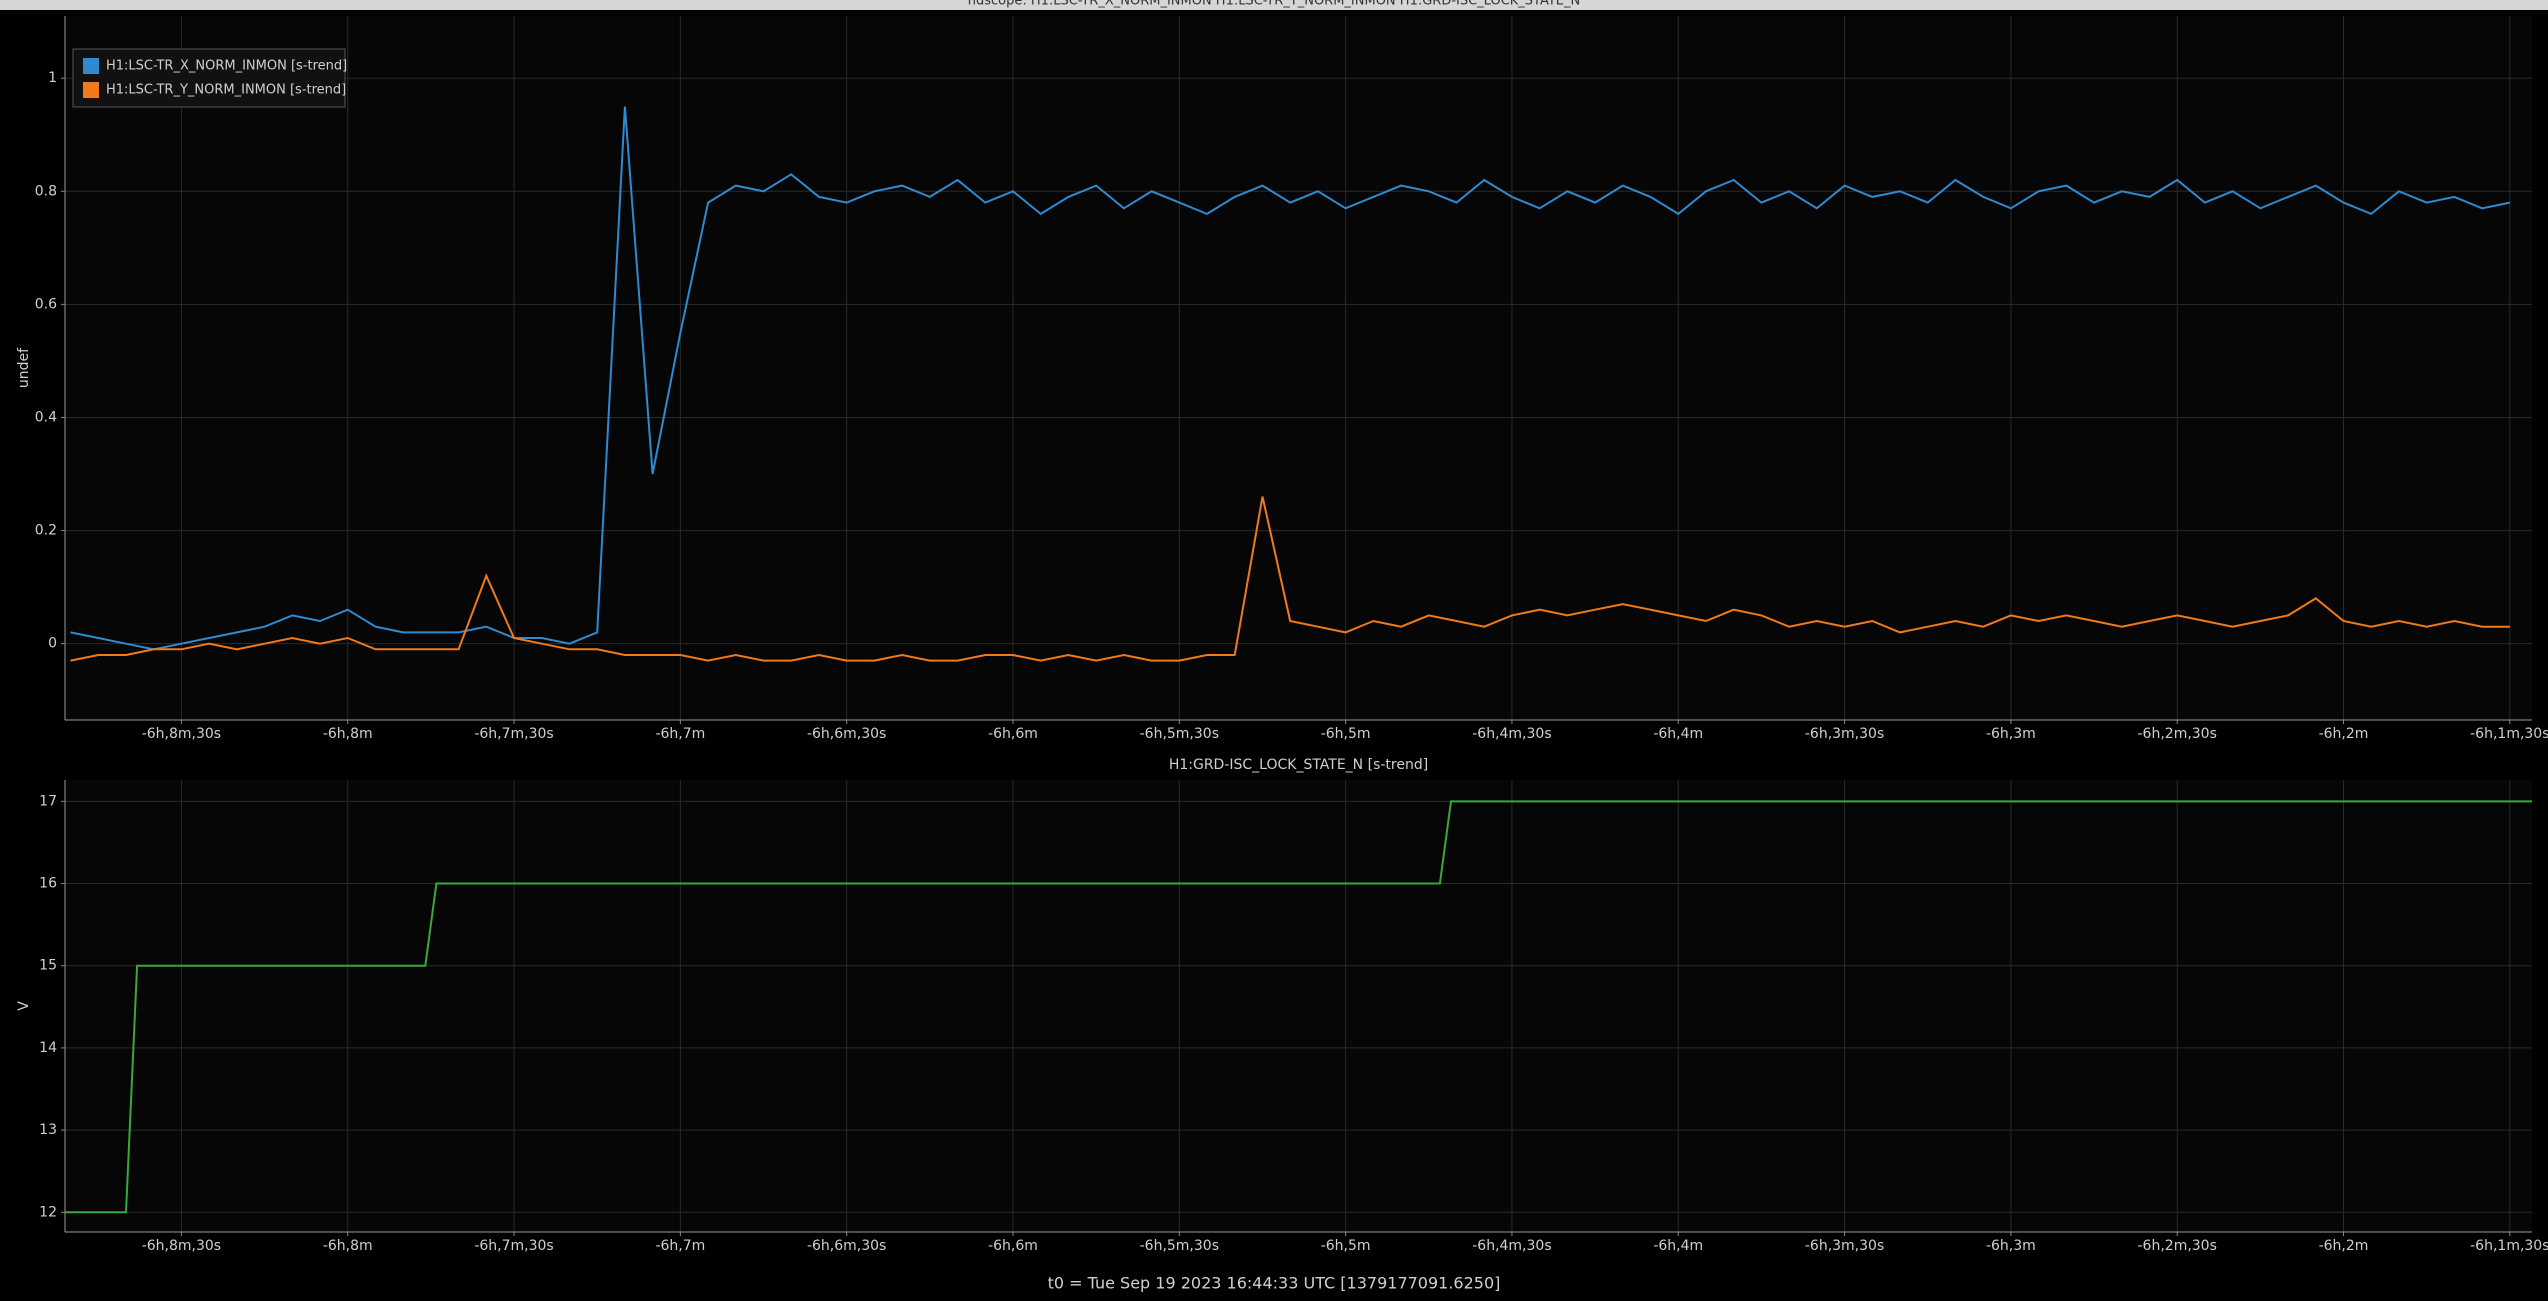 The width and height of the screenshot is (2548, 1301). Describe the element at coordinates (46, 417) in the screenshot. I see `y-tick-label: 0.4` at that location.